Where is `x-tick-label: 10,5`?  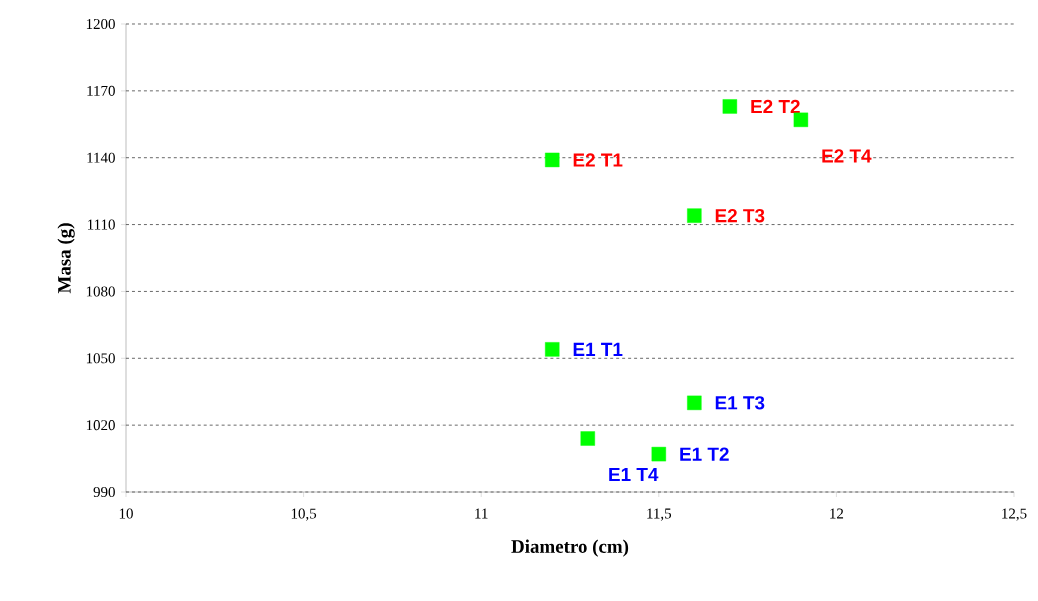
x-tick-label: 10,5 is located at coordinates (304, 514).